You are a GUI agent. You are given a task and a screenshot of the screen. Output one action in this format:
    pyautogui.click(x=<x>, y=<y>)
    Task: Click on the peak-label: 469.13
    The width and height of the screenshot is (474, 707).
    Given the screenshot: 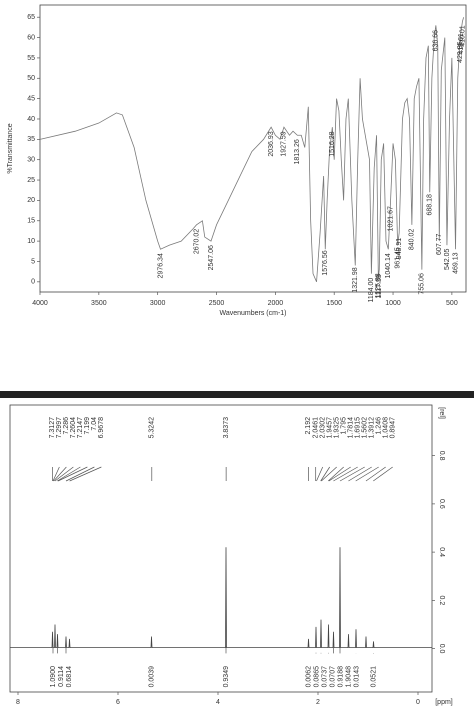 What is the action you would take?
    pyautogui.click(x=455, y=263)
    